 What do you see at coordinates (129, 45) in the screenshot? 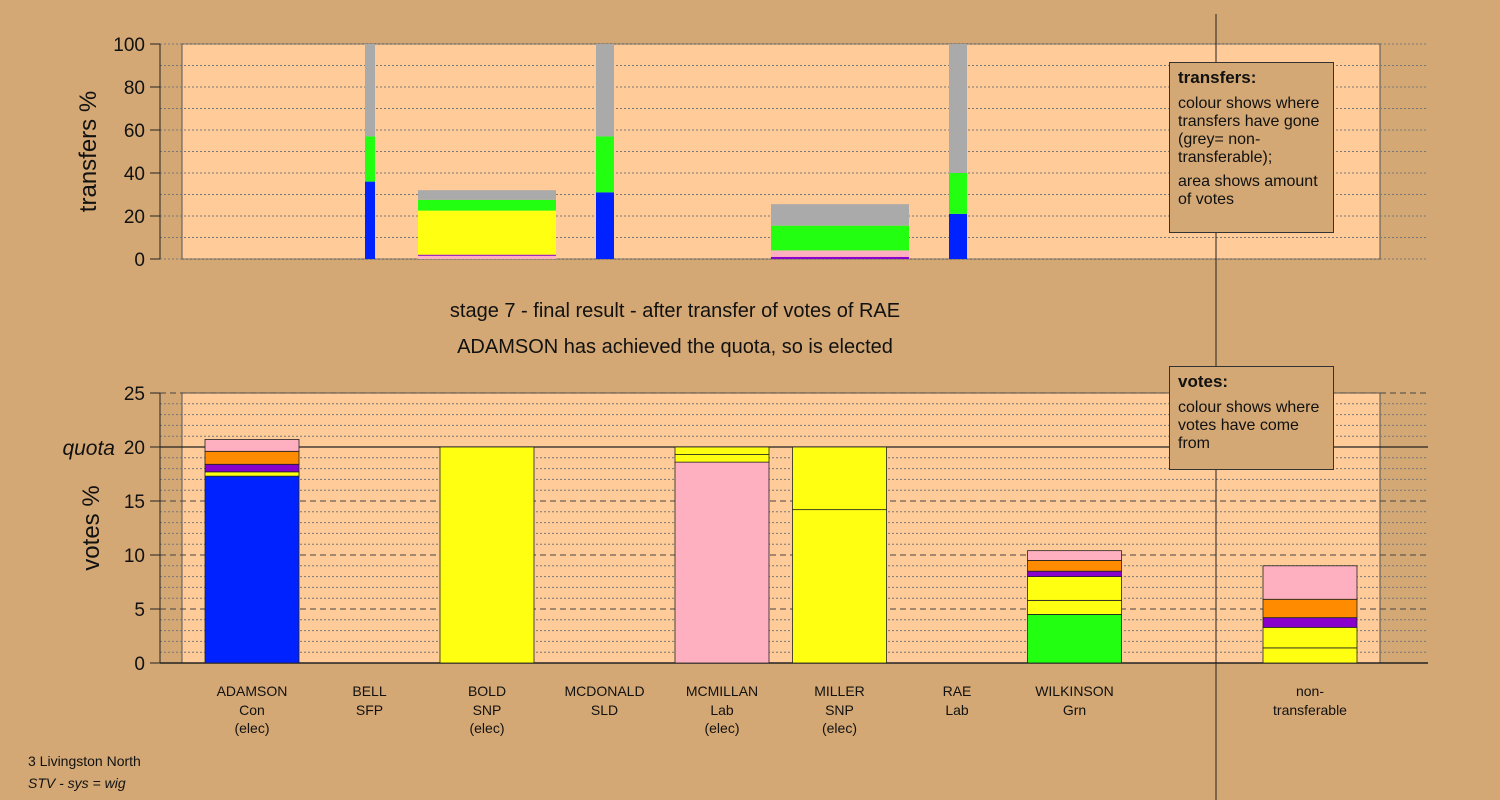
I see `transfers-tick-label: 100` at bounding box center [129, 45].